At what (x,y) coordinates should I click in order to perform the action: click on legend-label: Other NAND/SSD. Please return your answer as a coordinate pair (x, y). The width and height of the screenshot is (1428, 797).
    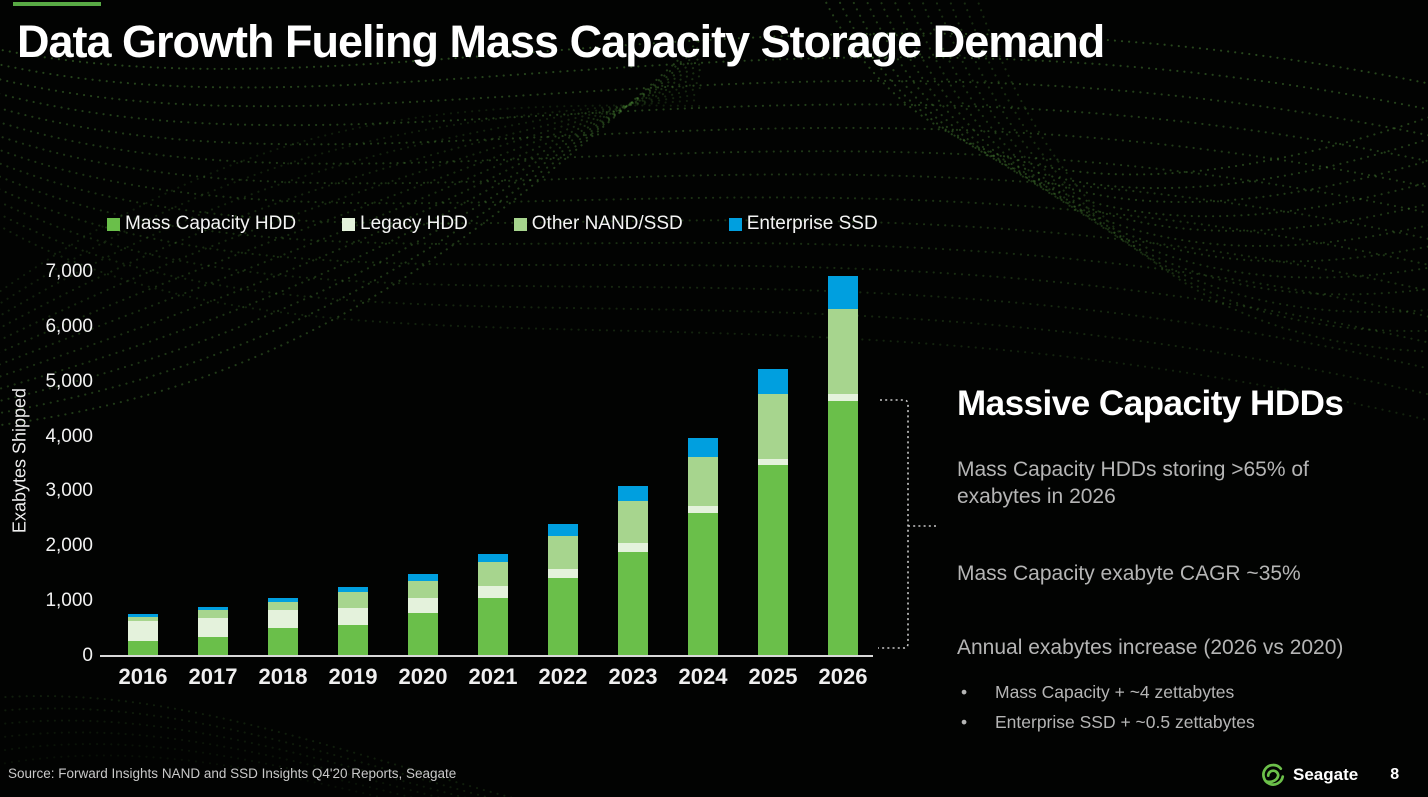
    Looking at the image, I should click on (607, 223).